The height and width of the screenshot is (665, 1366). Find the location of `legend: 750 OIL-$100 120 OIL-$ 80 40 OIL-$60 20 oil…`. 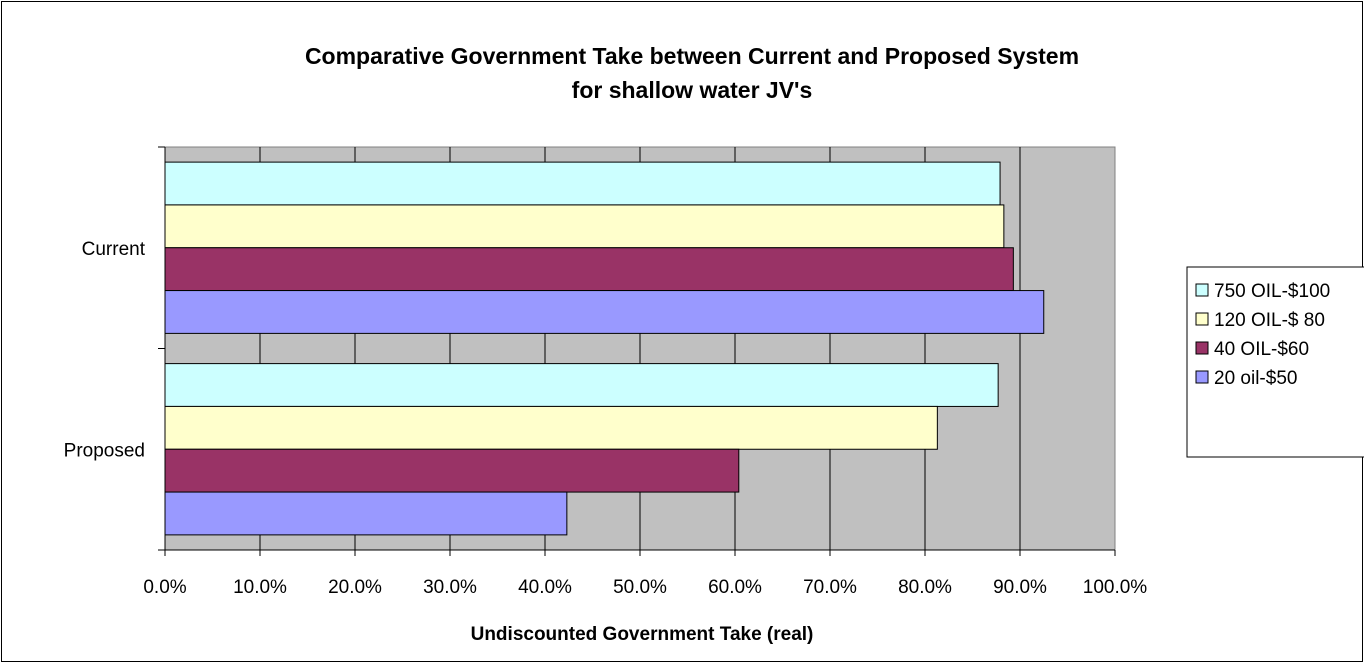

legend: 750 OIL-$100 120 OIL-$ 80 40 OIL-$60 20 oil… is located at coordinates (1275, 362).